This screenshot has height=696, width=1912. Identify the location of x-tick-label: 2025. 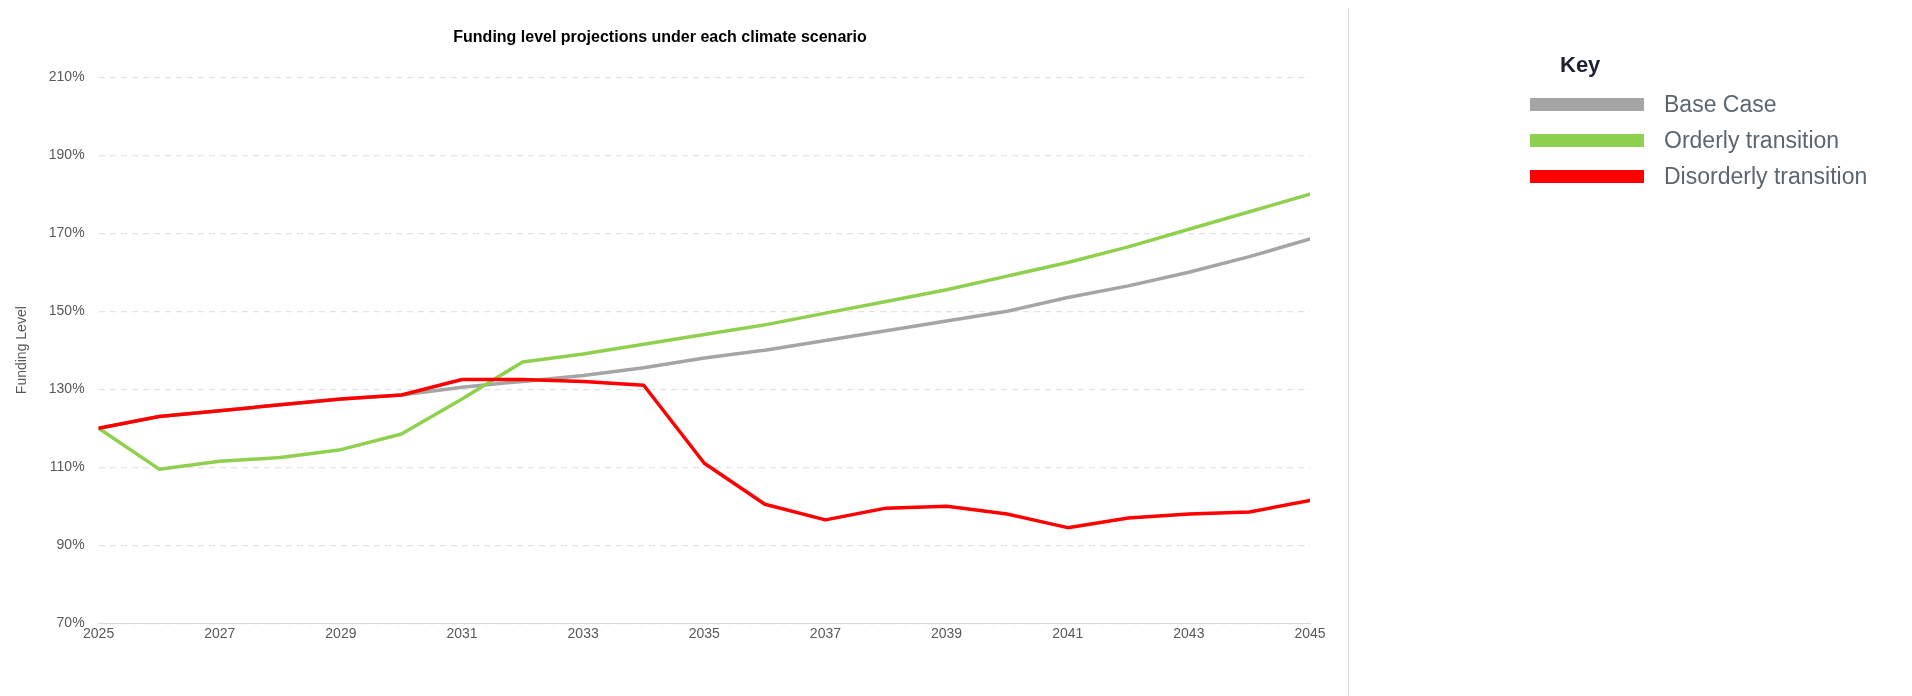
(99, 633).